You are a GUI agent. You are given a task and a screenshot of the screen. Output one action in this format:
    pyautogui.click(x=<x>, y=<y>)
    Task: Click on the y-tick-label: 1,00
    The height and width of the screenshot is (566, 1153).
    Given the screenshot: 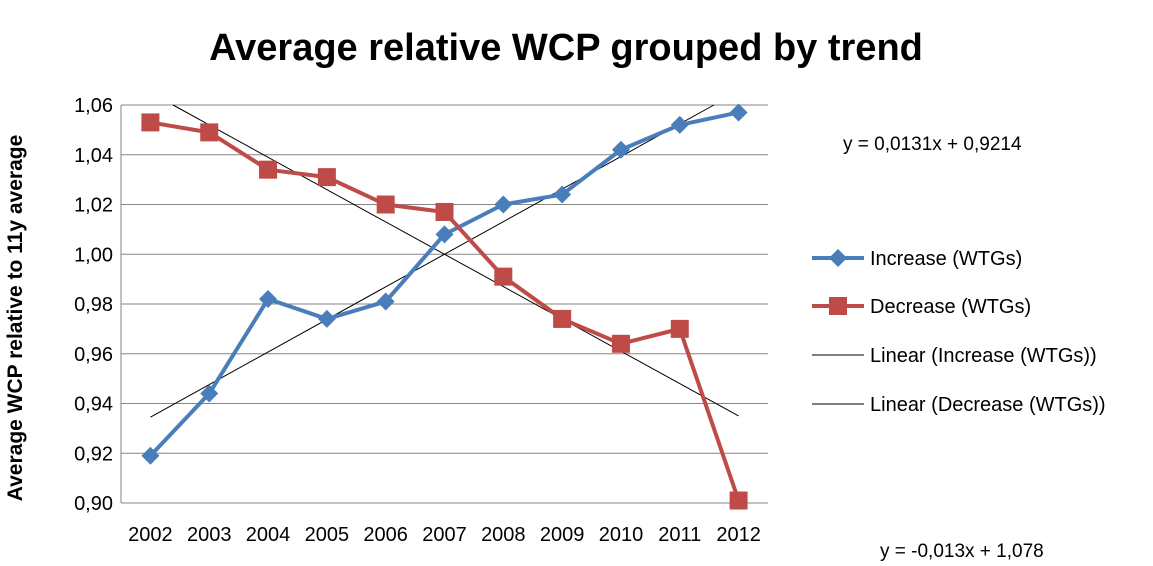 What is the action you would take?
    pyautogui.click(x=93, y=255)
    